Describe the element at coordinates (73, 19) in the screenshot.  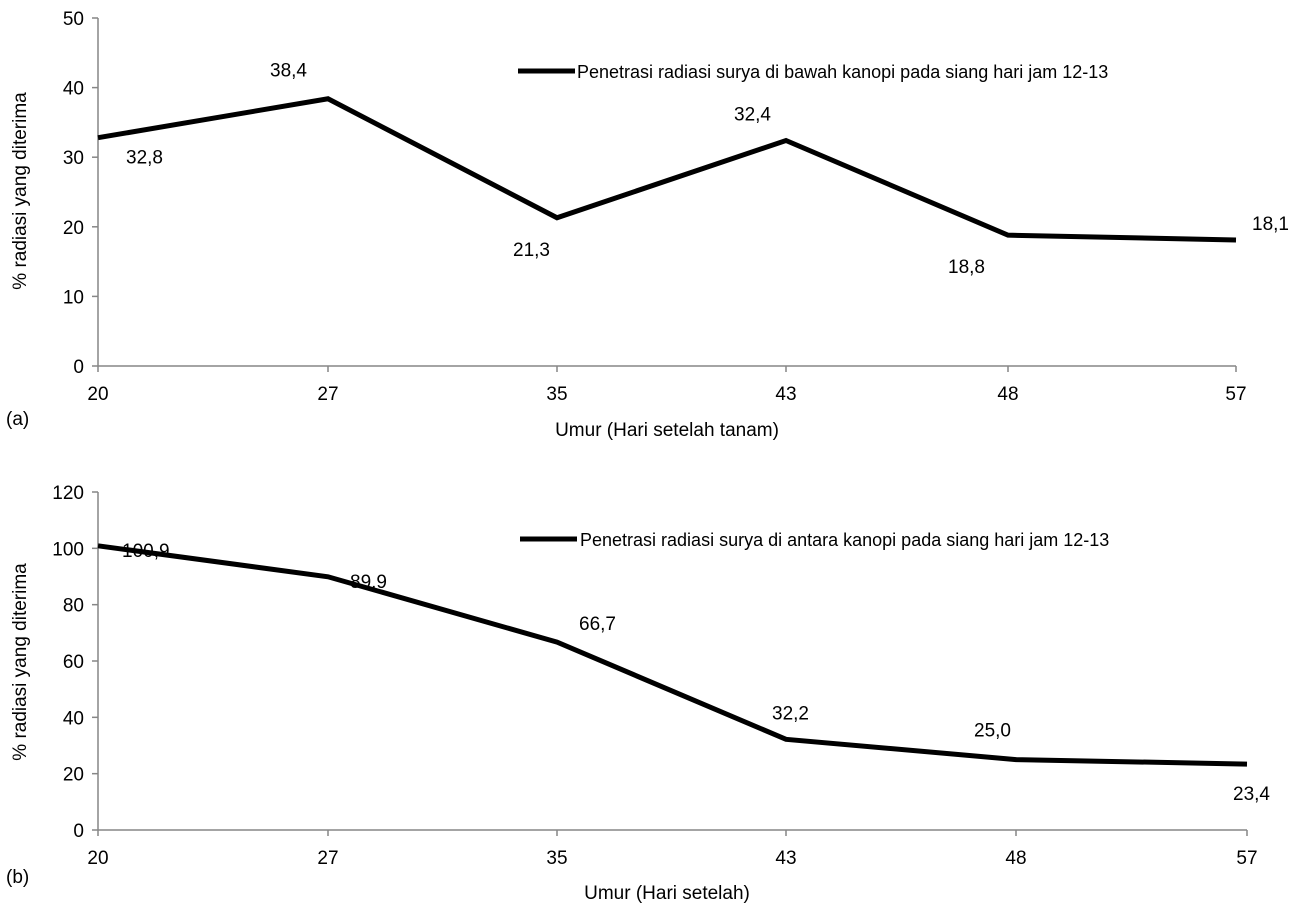
I see `y-tick-label: 50` at that location.